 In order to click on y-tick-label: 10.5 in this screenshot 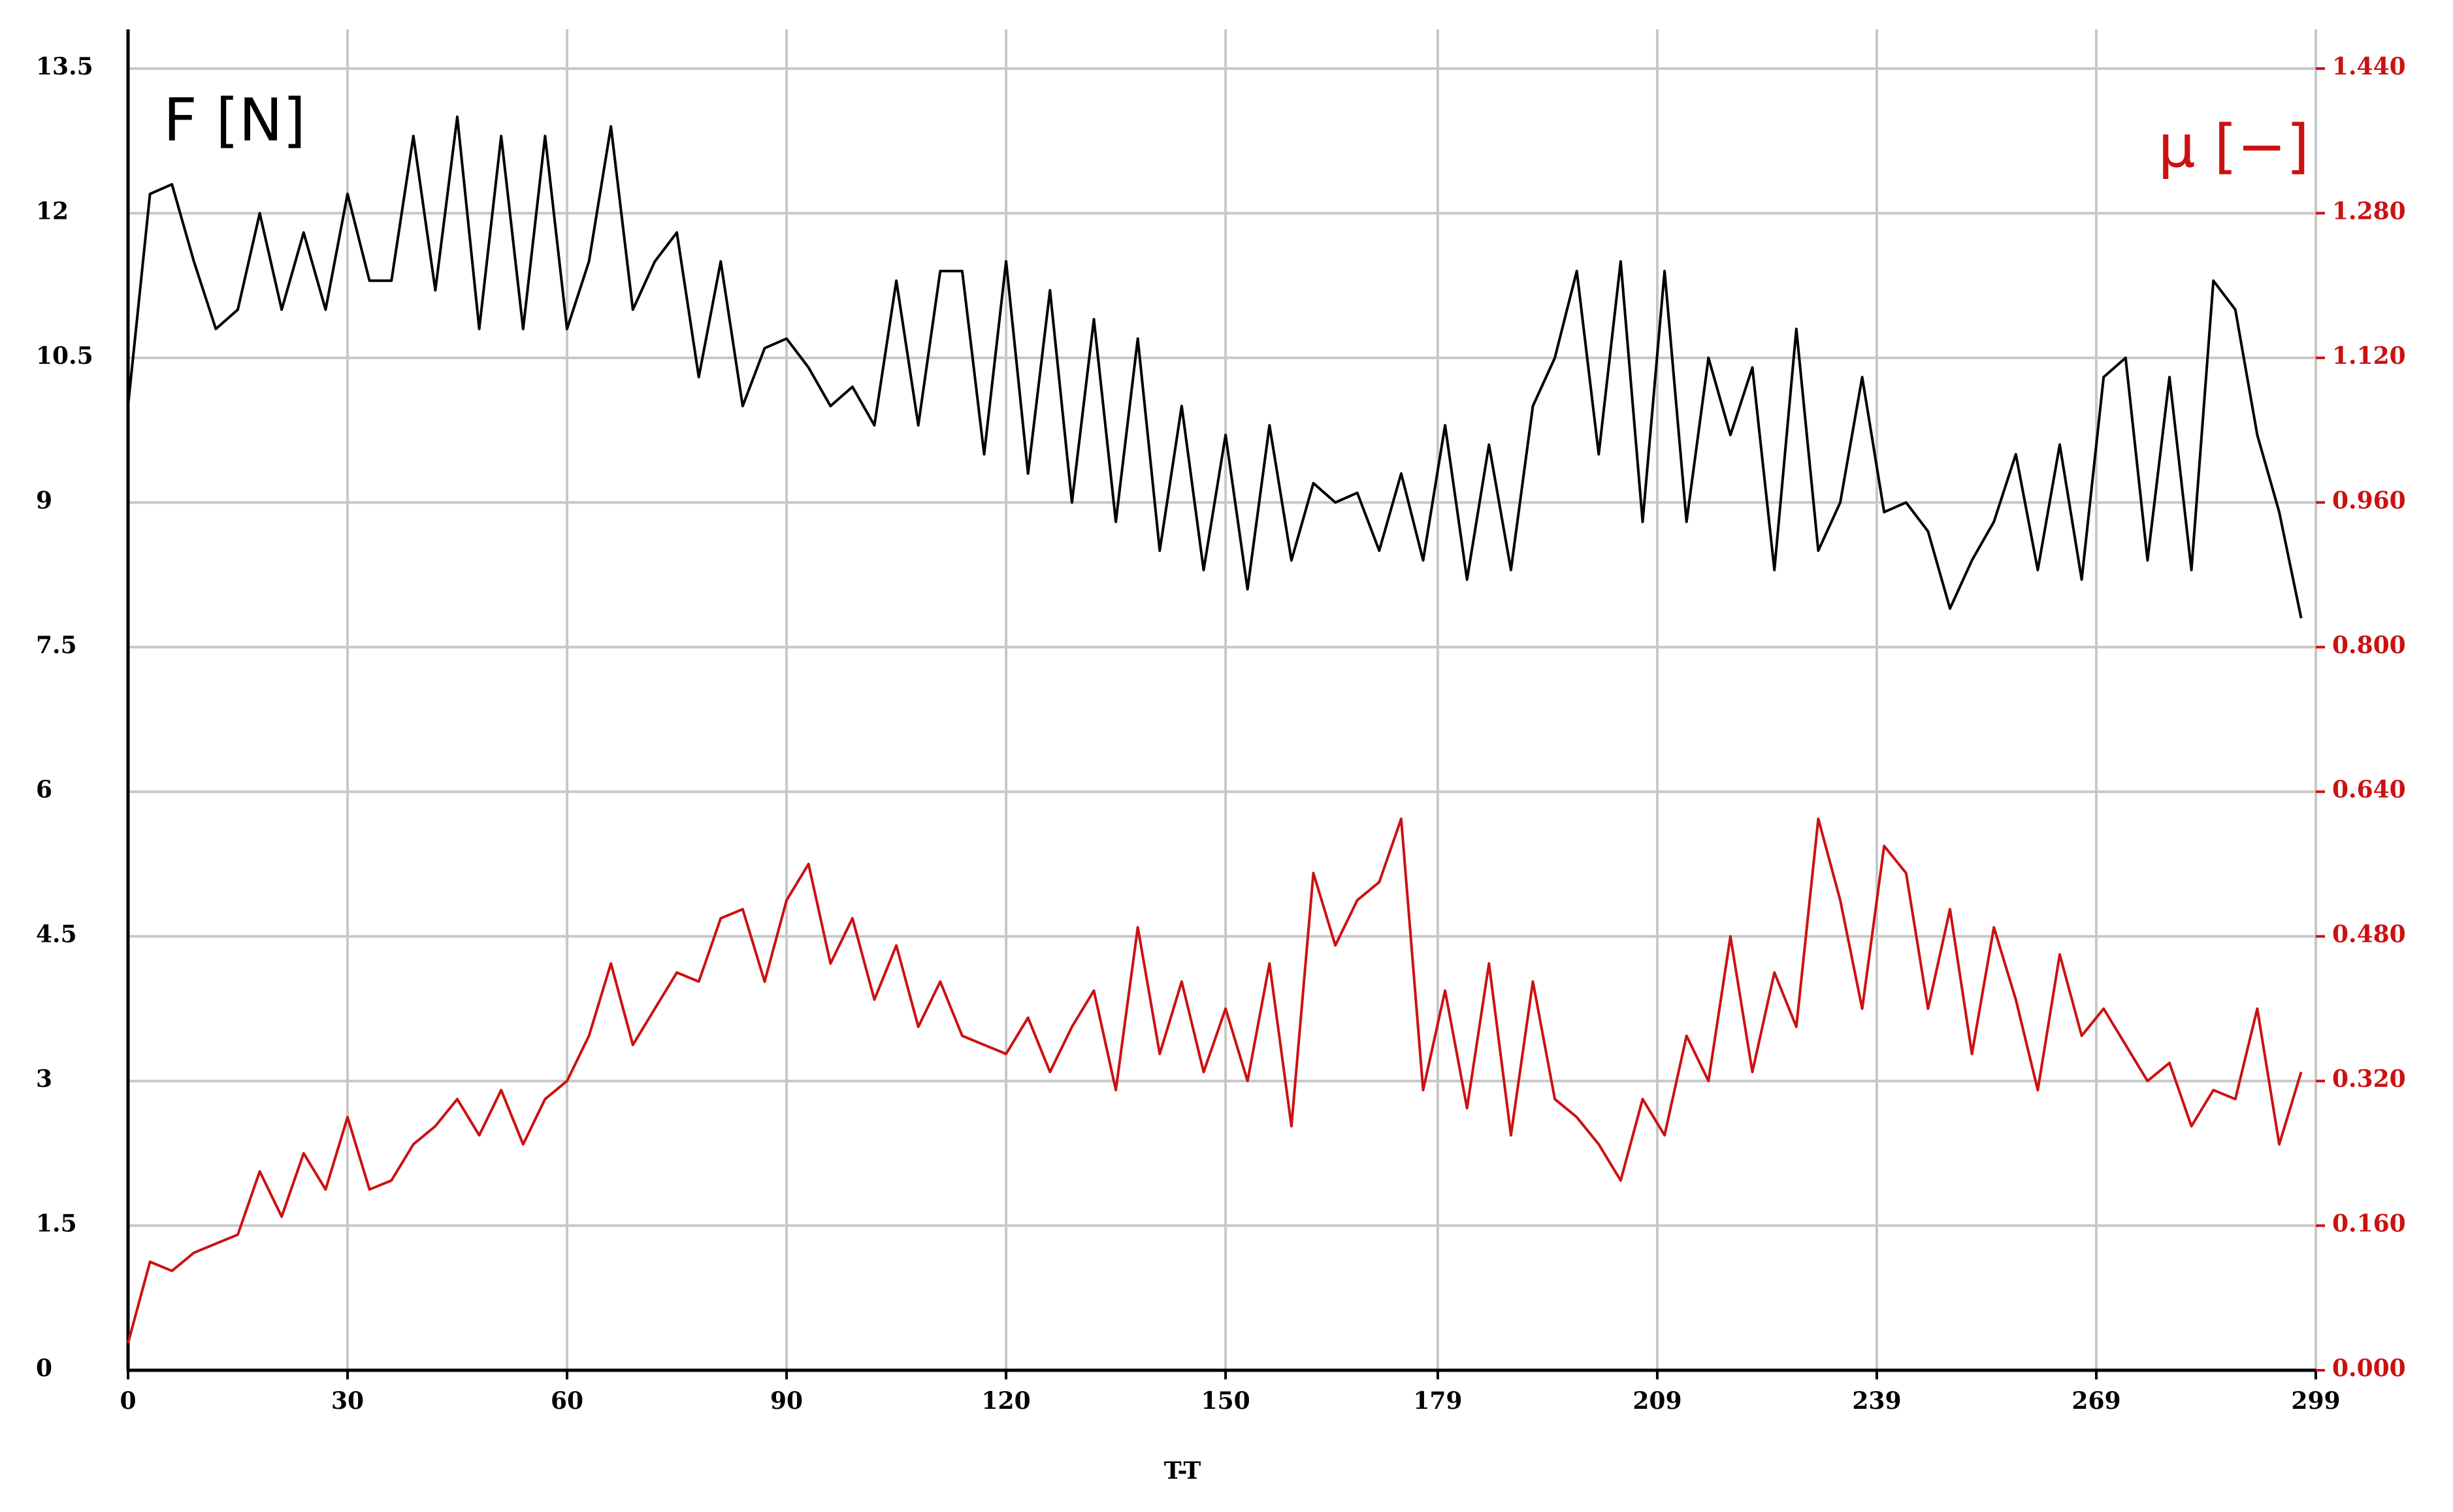, I will do `click(64, 356)`.